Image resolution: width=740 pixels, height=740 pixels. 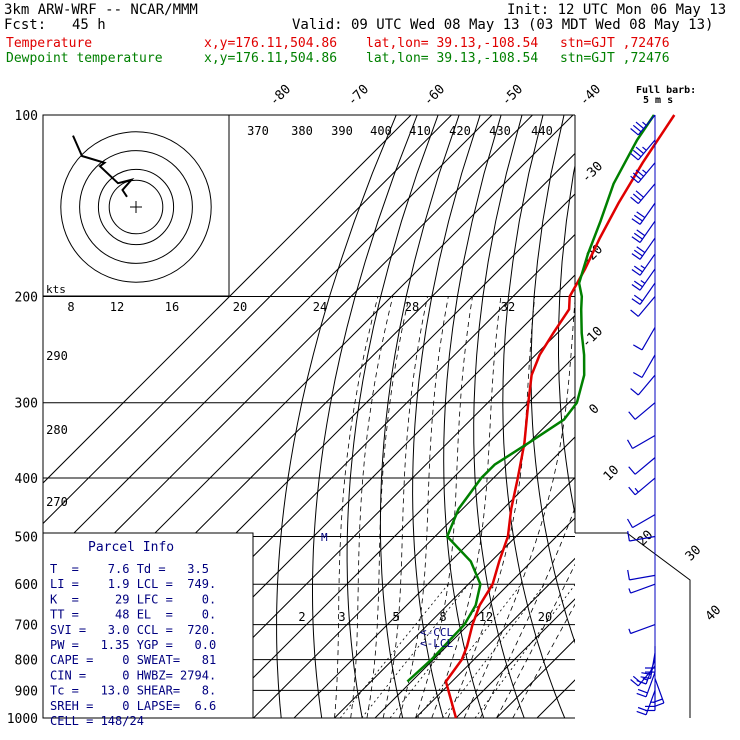 I want to click on temperature-latlon: lat,lon= 39.13,-108.54, so click(x=452, y=43).